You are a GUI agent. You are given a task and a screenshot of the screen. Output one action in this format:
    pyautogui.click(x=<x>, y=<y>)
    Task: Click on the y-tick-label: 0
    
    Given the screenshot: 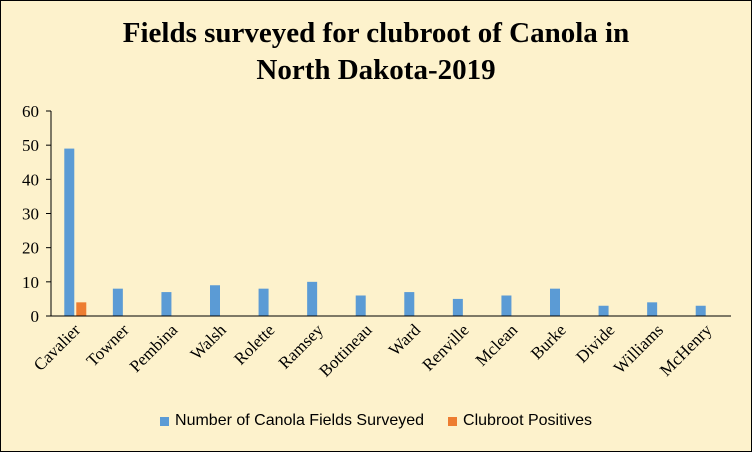 What is the action you would take?
    pyautogui.click(x=35, y=316)
    